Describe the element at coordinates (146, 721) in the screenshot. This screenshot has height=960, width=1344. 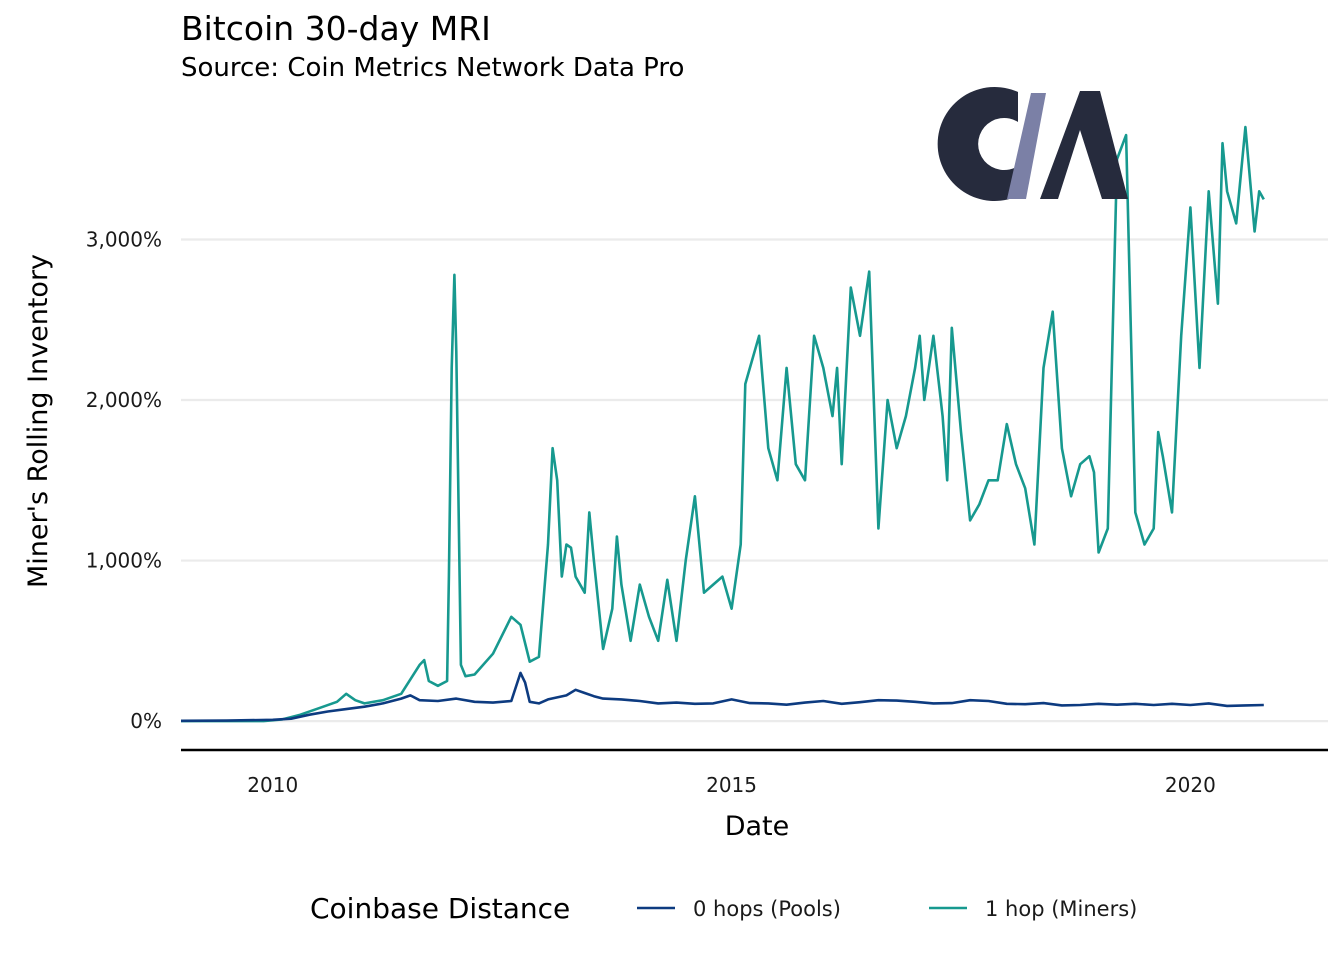
I see `y-tick-label: 0%` at that location.